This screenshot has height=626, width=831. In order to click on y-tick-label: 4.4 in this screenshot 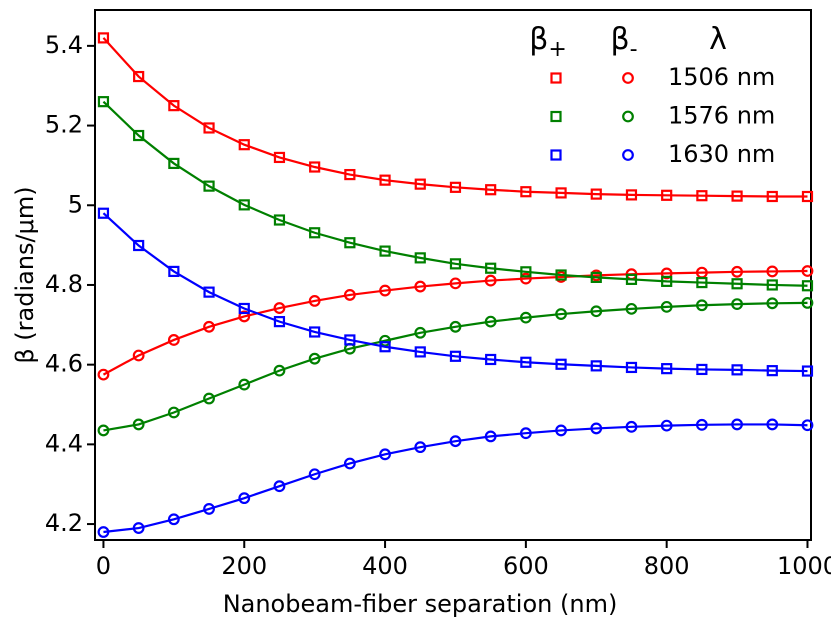, I will do `click(64, 443)`.